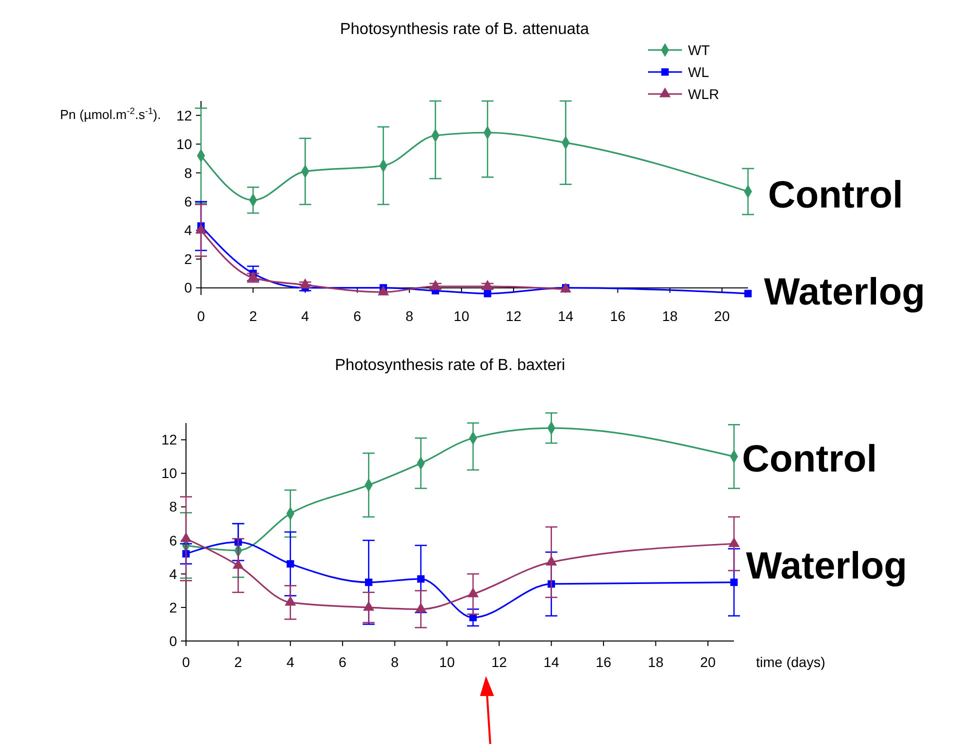  I want to click on x-tick-label: 0, so click(201, 316).